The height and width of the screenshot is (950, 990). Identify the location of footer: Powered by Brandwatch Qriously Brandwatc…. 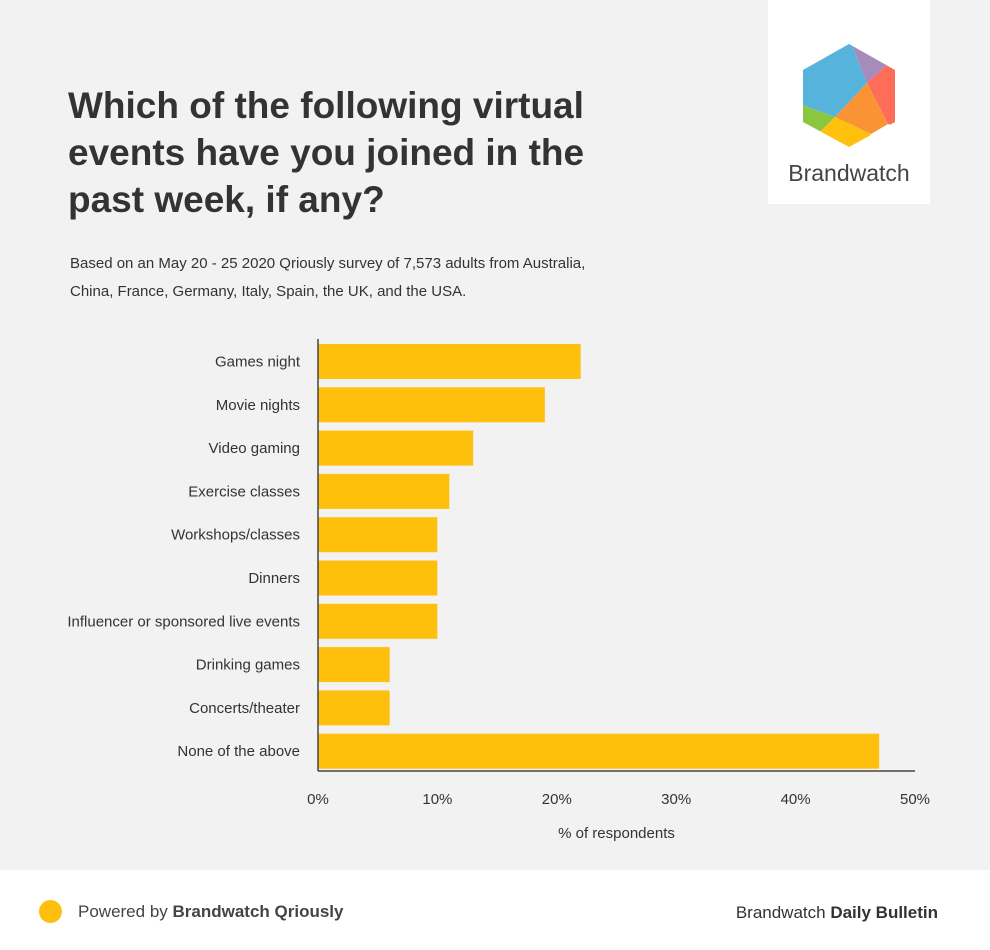
(495, 910).